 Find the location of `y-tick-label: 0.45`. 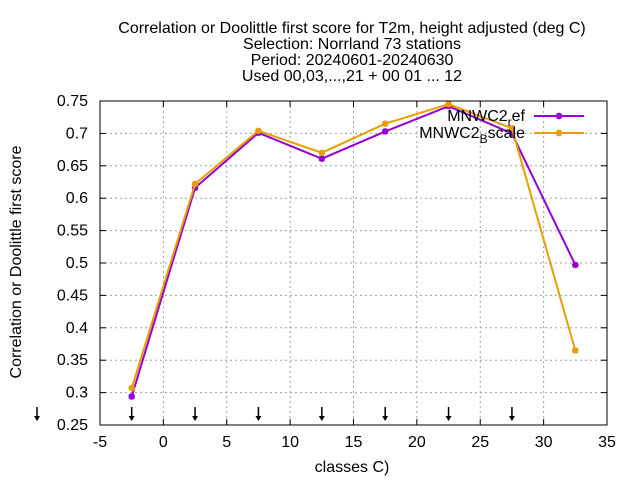

y-tick-label: 0.45 is located at coordinates (72, 295).